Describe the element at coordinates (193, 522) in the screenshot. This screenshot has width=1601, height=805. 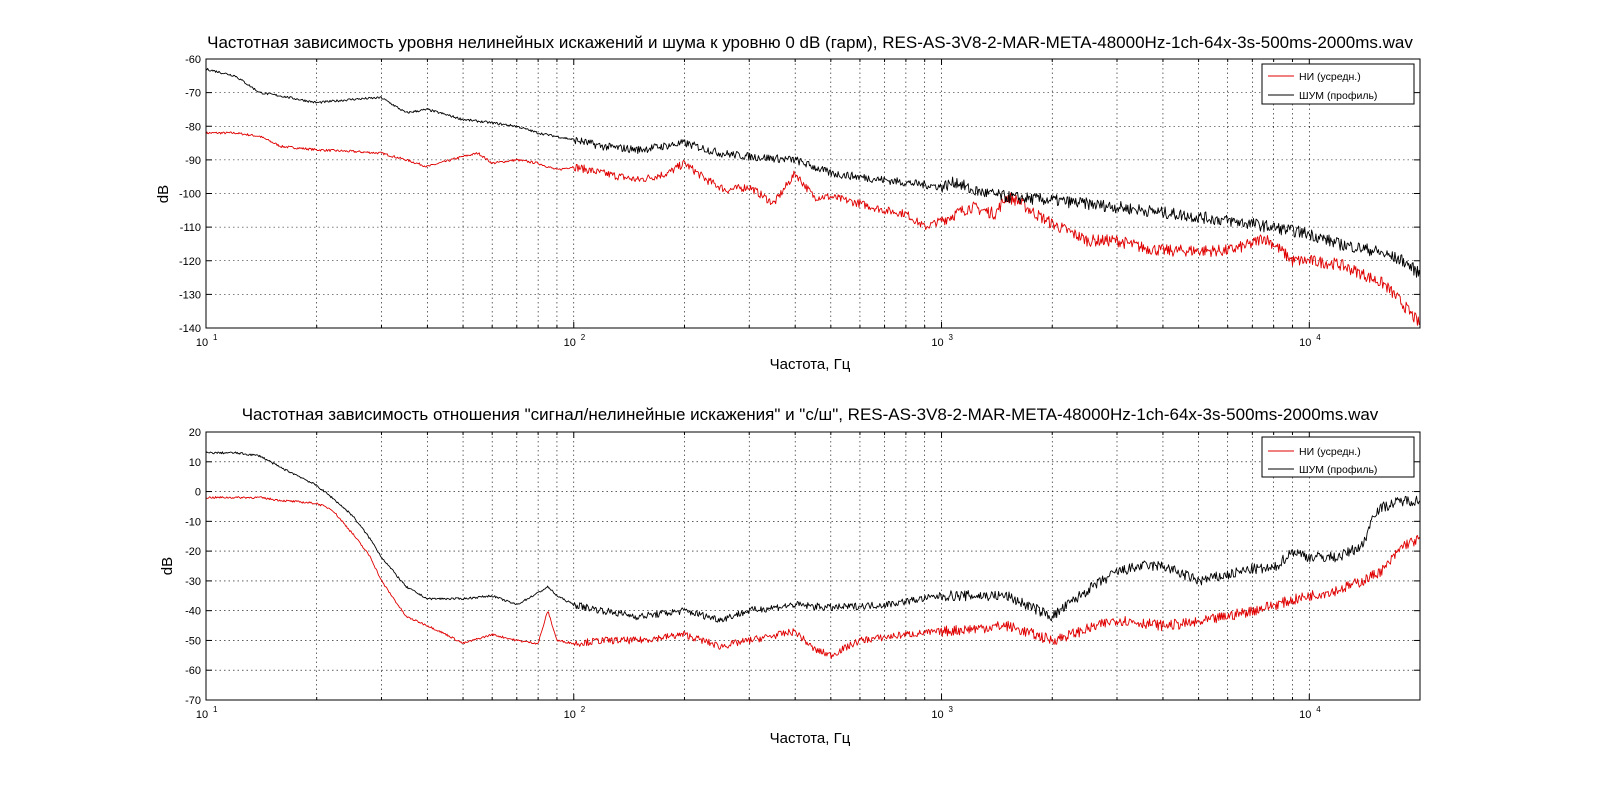
I see `y-tick-label: -10` at that location.